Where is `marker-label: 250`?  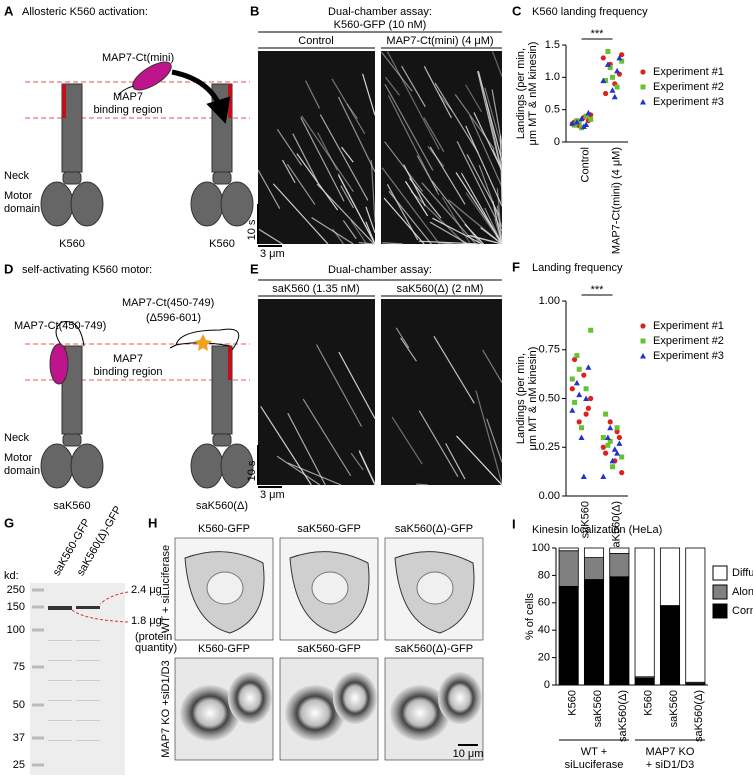 marker-label: 250 is located at coordinates (16, 590).